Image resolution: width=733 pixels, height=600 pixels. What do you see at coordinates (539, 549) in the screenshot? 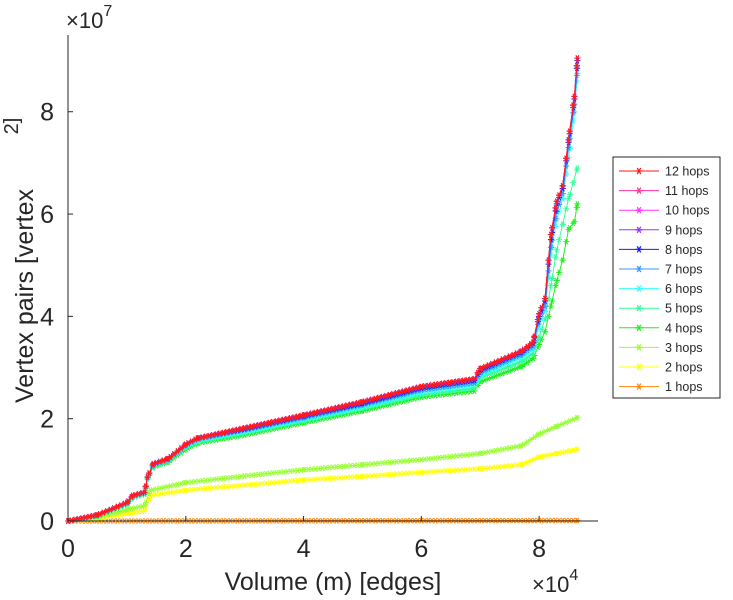
I see `x-tick-label: 8` at bounding box center [539, 549].